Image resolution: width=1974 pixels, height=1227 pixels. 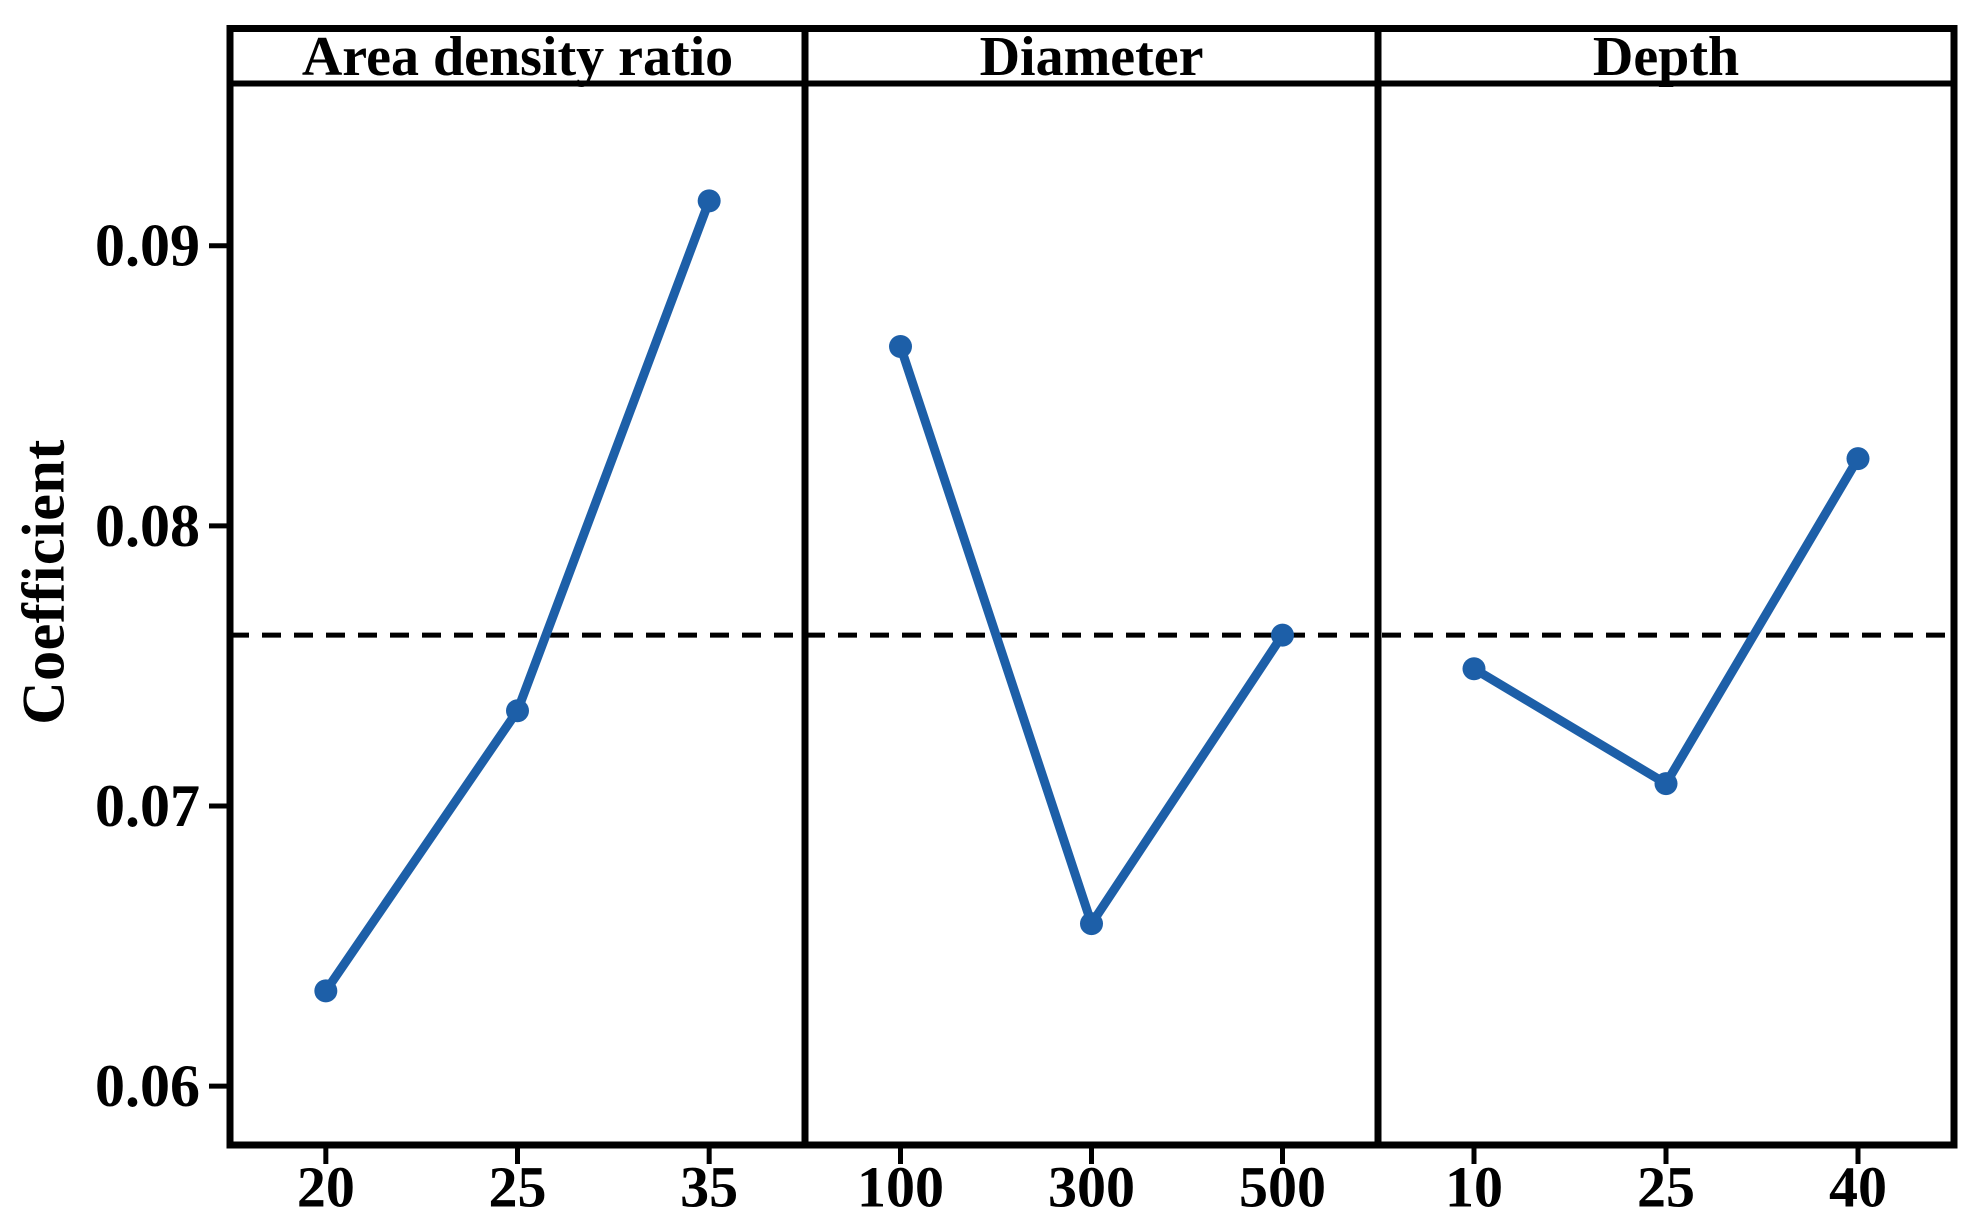 I want to click on y-tick-label: 0.07, so click(x=147, y=806).